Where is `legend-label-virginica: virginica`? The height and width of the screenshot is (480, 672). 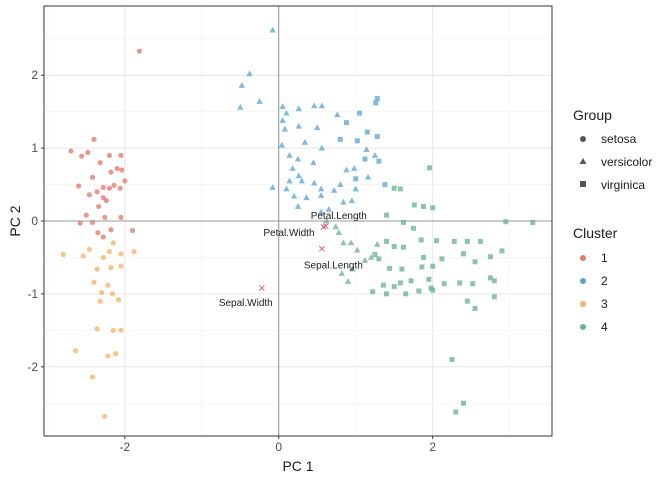 legend-label-virginica: virginica is located at coordinates (623, 185).